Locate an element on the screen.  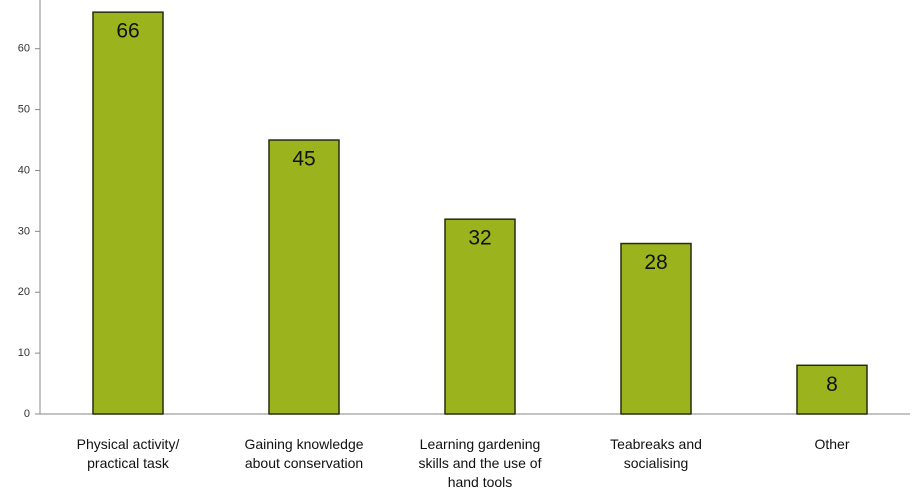
x-tick-label-line: Gaining knowledge is located at coordinates (303, 444).